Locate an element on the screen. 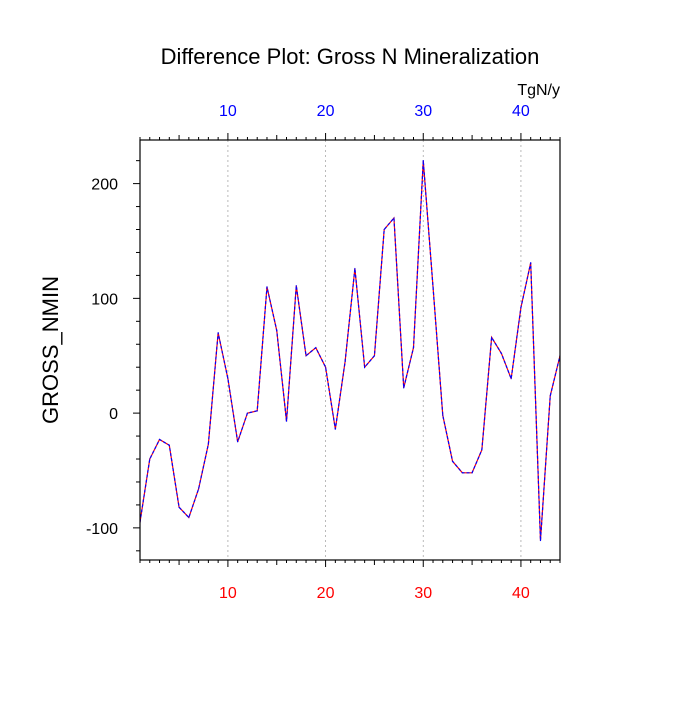 This screenshot has width=700, height=705. x-tick-label-top: 10 is located at coordinates (228, 111).